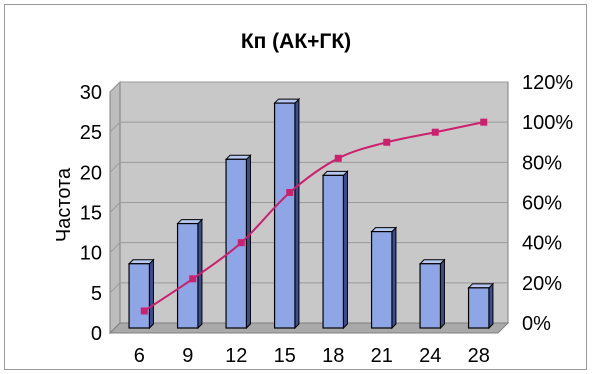 The height and width of the screenshot is (374, 593). Describe the element at coordinates (536, 324) in the screenshot. I see `y2-tick-label: 0%` at that location.